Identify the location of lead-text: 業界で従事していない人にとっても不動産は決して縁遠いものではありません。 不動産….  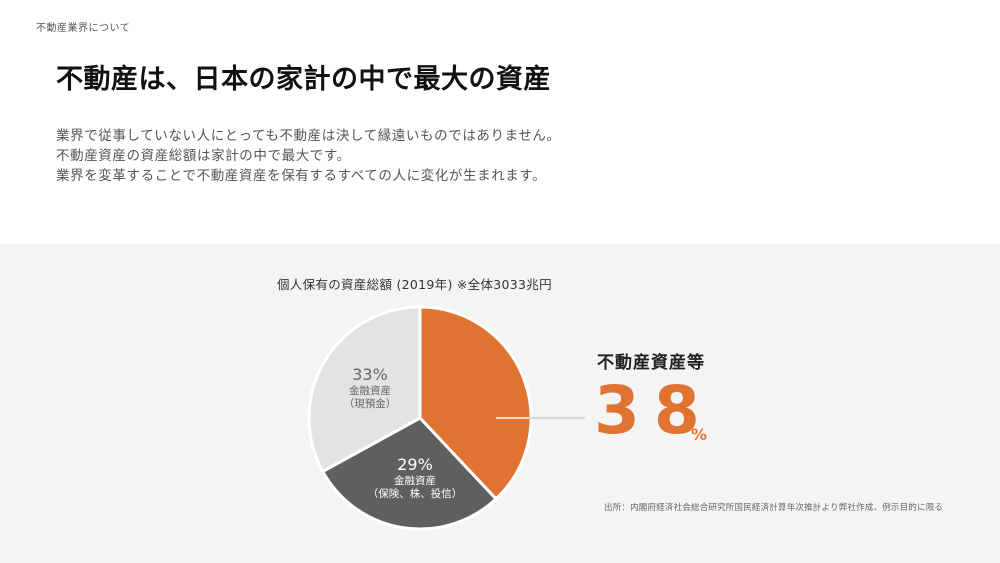
(308, 156).